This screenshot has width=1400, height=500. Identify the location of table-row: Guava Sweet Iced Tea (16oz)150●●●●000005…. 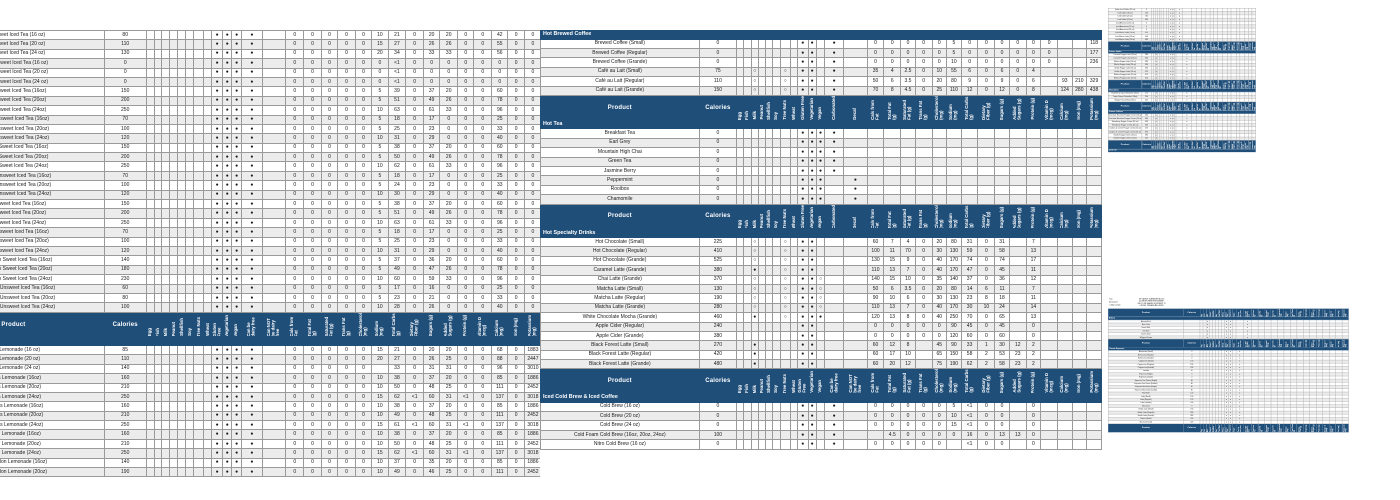
(271, 91).